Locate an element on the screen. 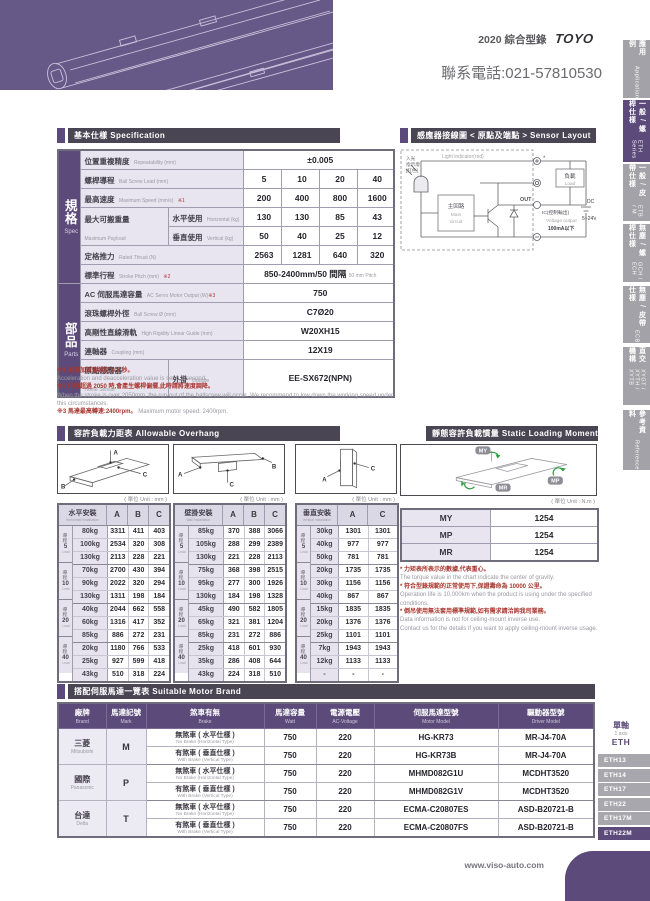  overhang-c: 1735 is located at coordinates (382, 570).